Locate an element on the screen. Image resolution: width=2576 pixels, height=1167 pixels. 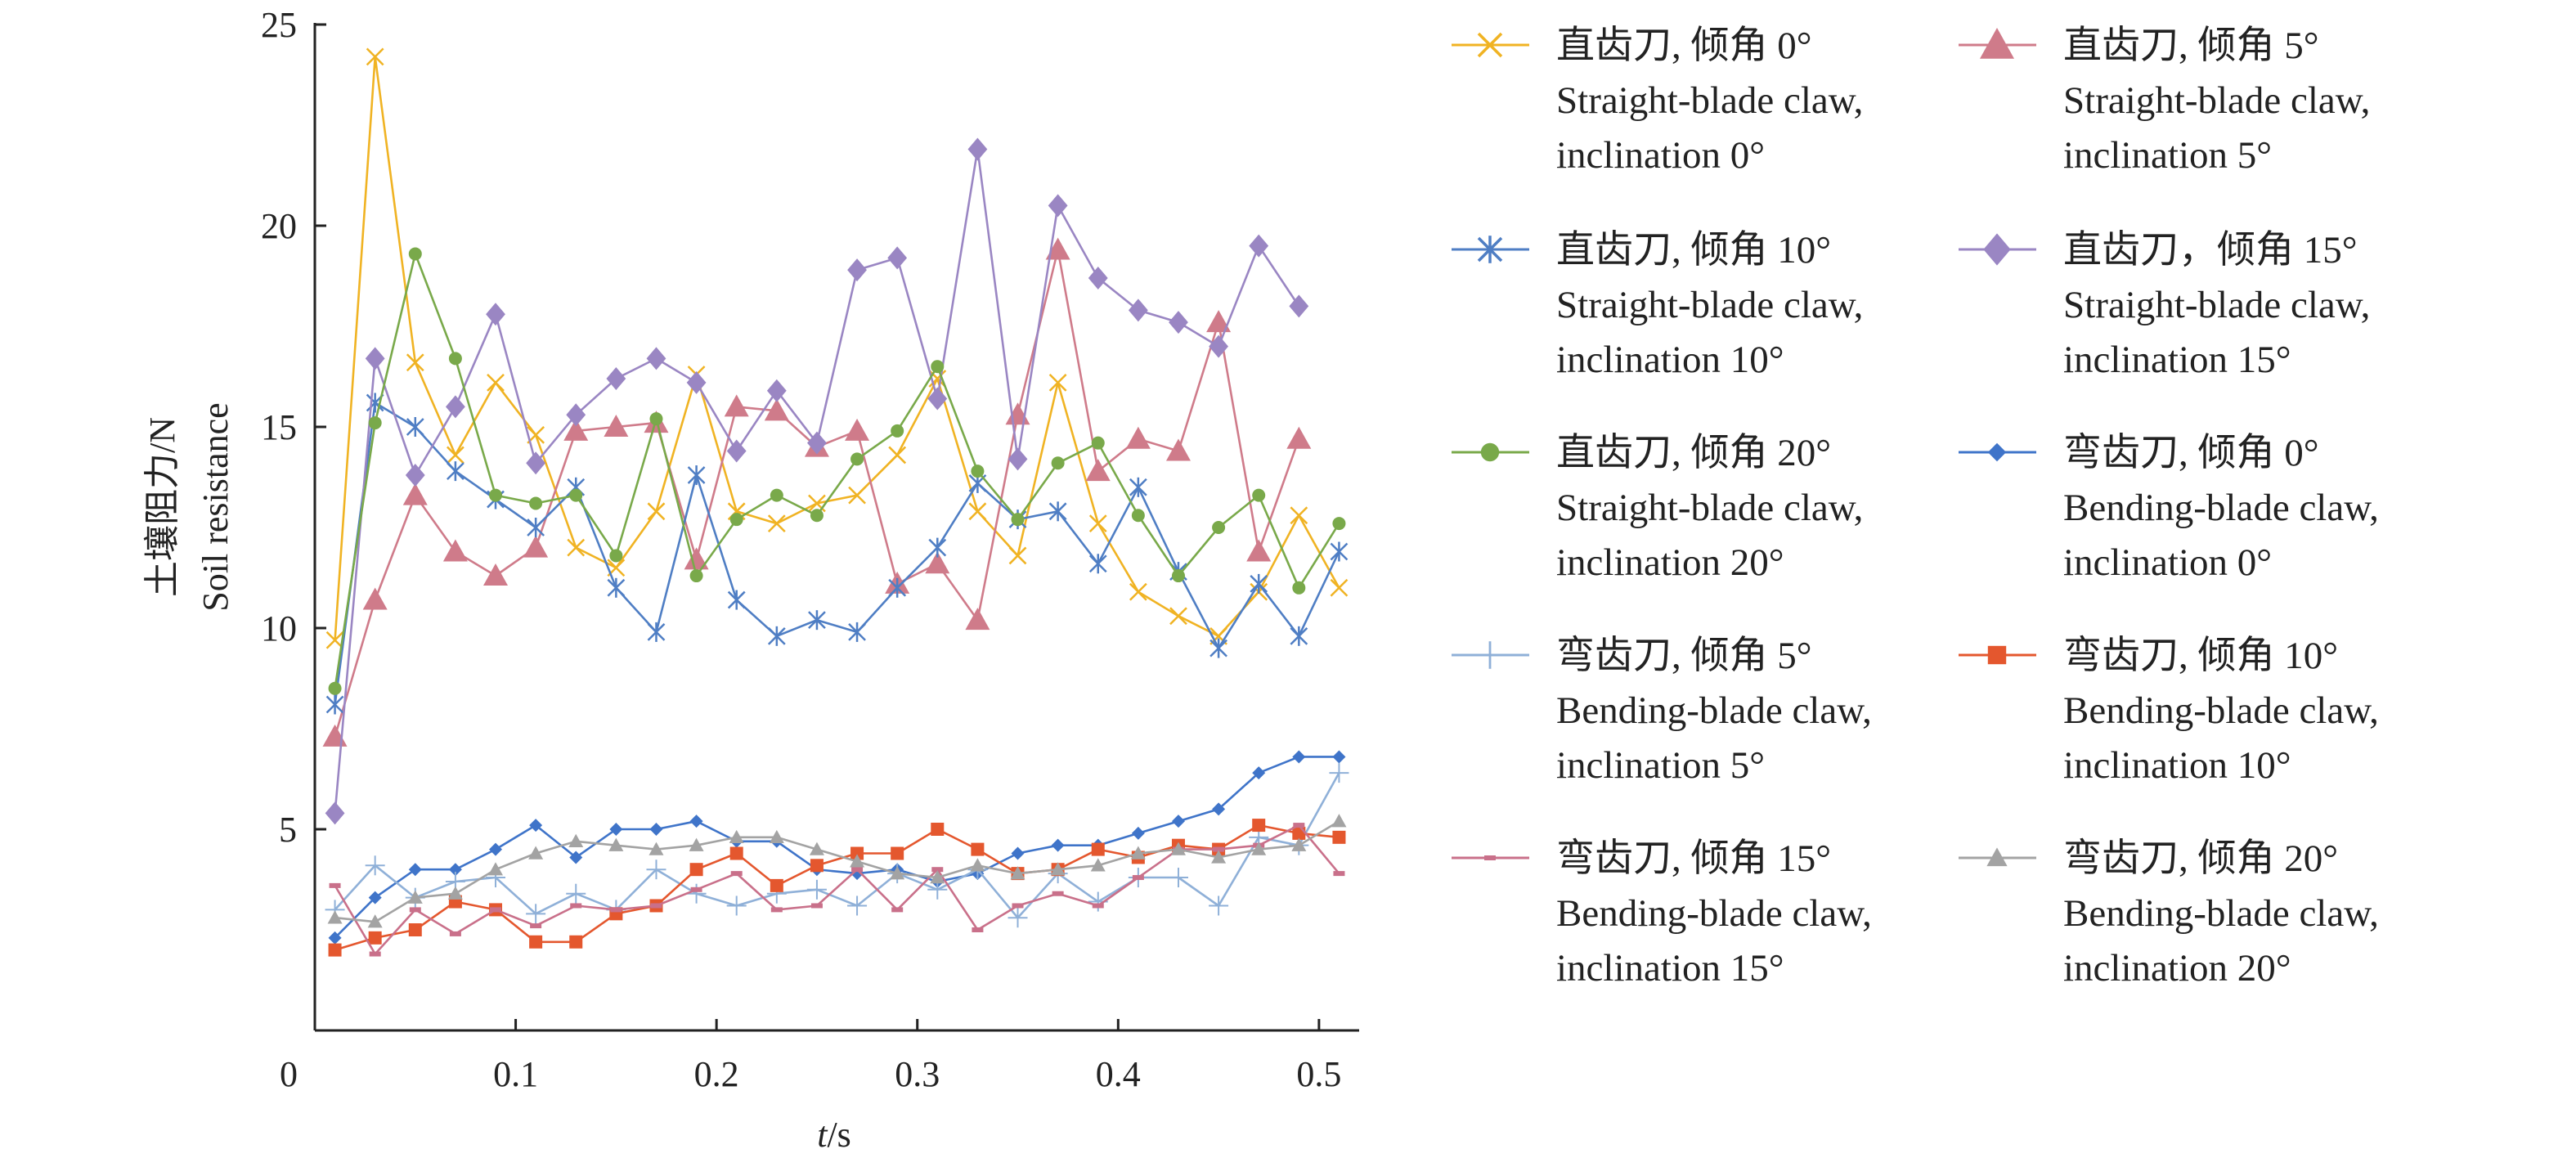
legend-label-en-2: inclination 15° is located at coordinates (1670, 969).